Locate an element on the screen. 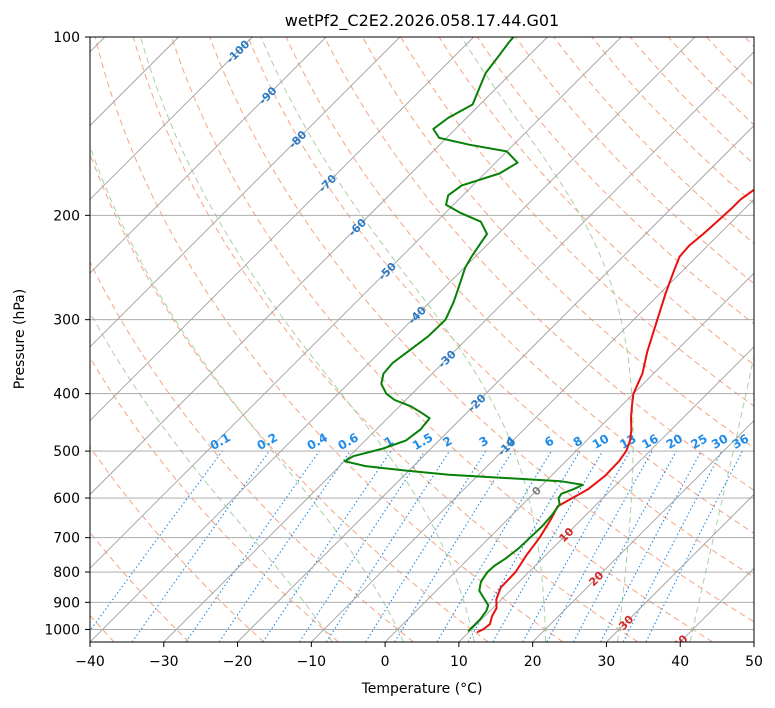  x-tick-label: 40 is located at coordinates (680, 662).